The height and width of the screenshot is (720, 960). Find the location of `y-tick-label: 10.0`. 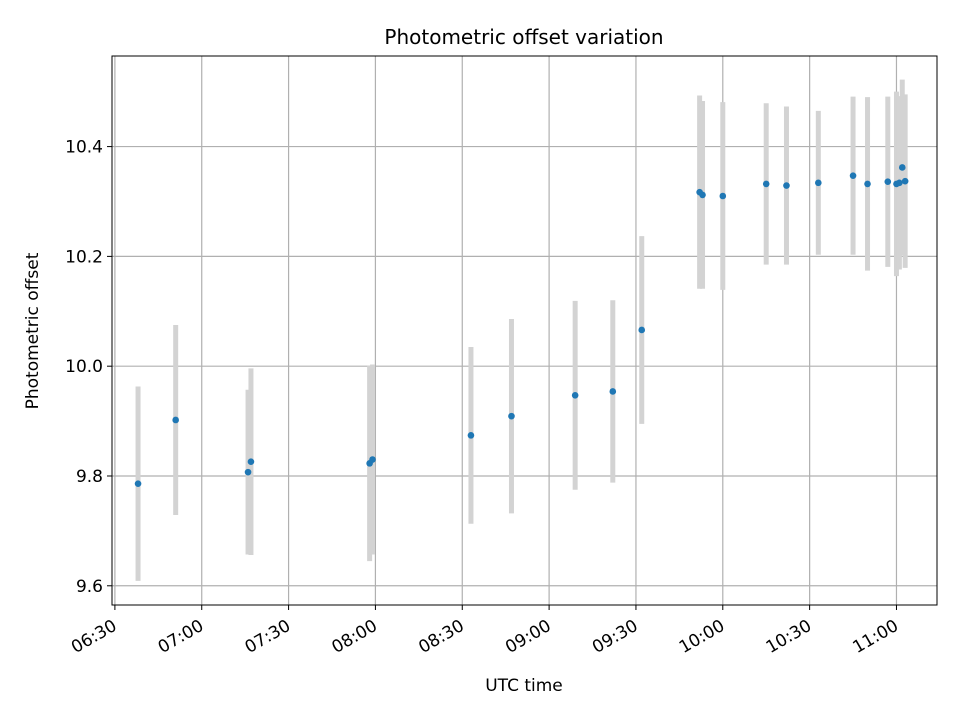

y-tick-label: 10.0 is located at coordinates (84, 367).